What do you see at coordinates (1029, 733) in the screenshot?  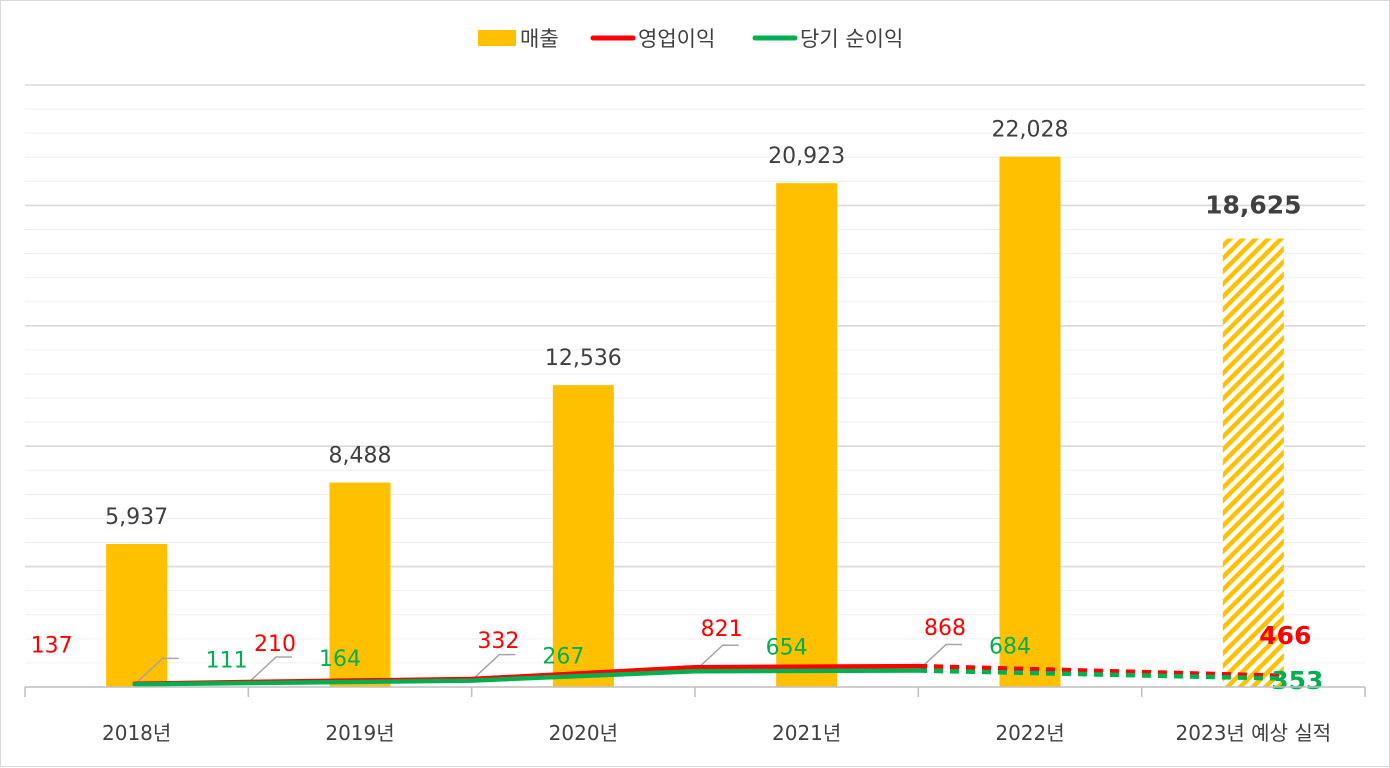 I see `x-tick-label: 2022년` at bounding box center [1029, 733].